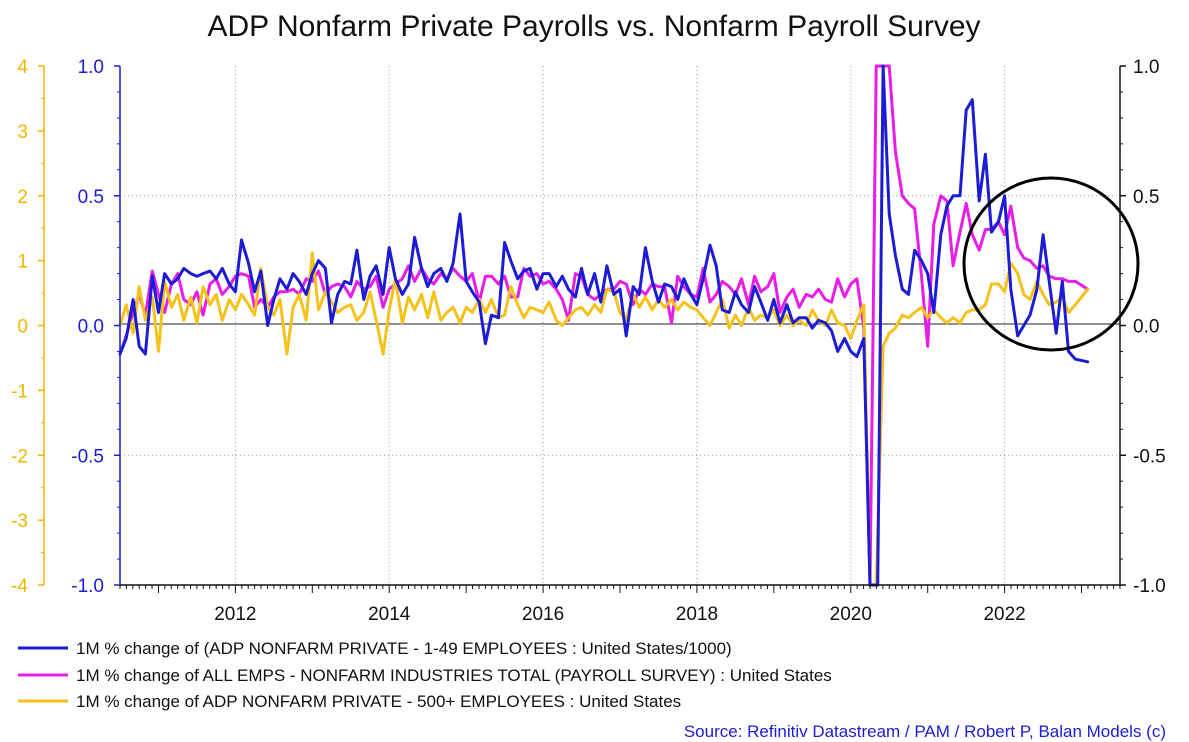  What do you see at coordinates (1146, 327) in the screenshot?
I see `y-right-tick-label: 0.0` at bounding box center [1146, 327].